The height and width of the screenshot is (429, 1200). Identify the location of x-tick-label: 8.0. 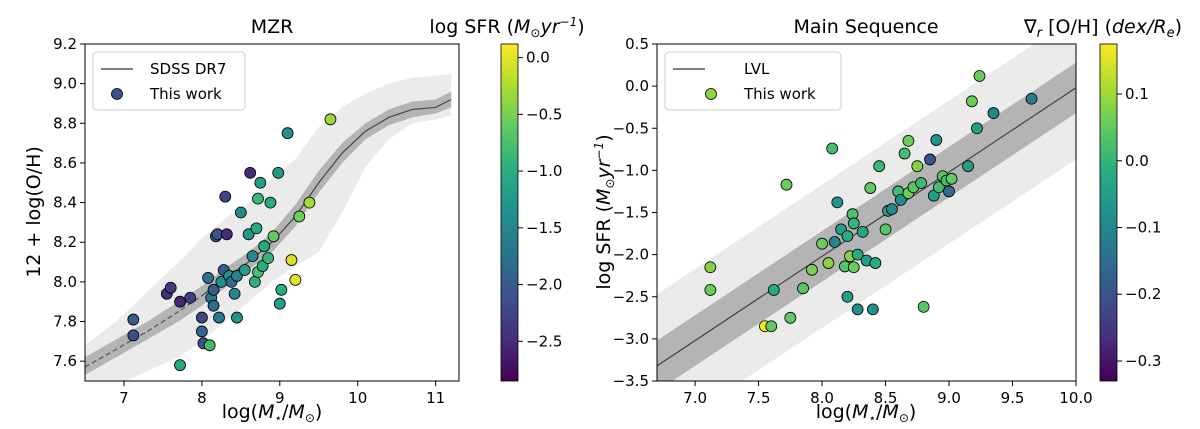
(822, 398).